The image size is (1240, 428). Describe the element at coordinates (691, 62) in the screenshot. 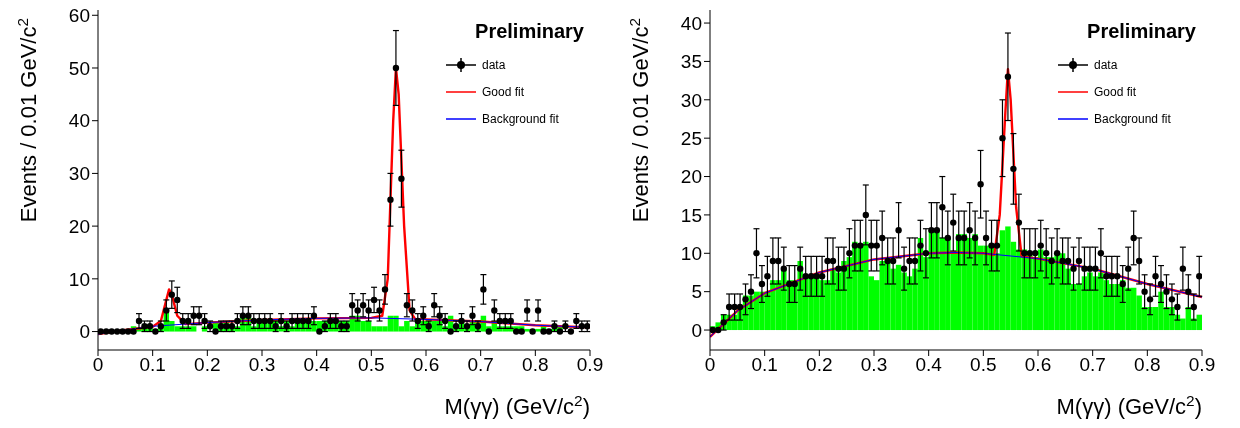

I see `y-tick-label: 35` at that location.